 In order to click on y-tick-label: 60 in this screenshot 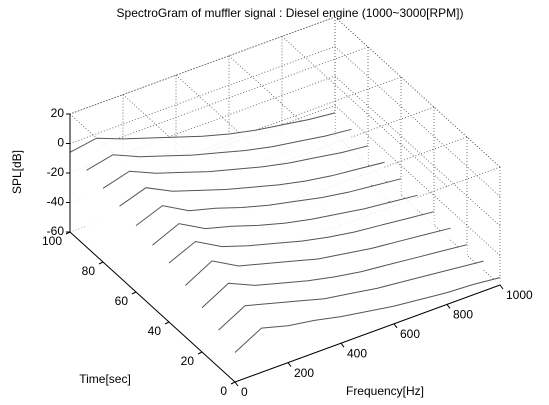, I will do `click(122, 301)`.